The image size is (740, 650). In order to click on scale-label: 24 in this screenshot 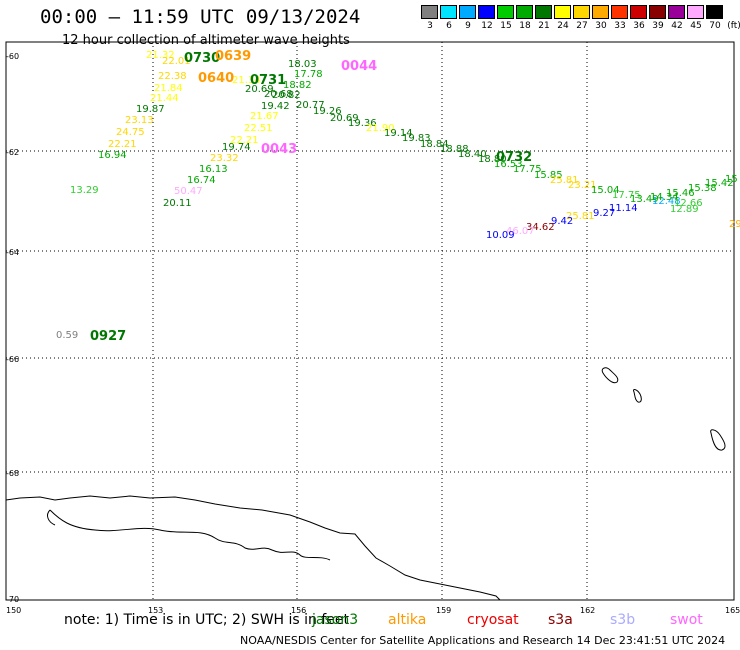, I will do `click(563, 26)`.